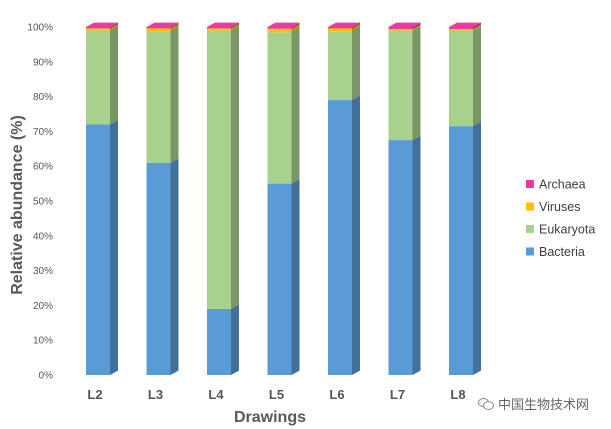 This screenshot has width=611, height=429. What do you see at coordinates (43, 97) in the screenshot?
I see `y-tick-label: 80%` at bounding box center [43, 97].